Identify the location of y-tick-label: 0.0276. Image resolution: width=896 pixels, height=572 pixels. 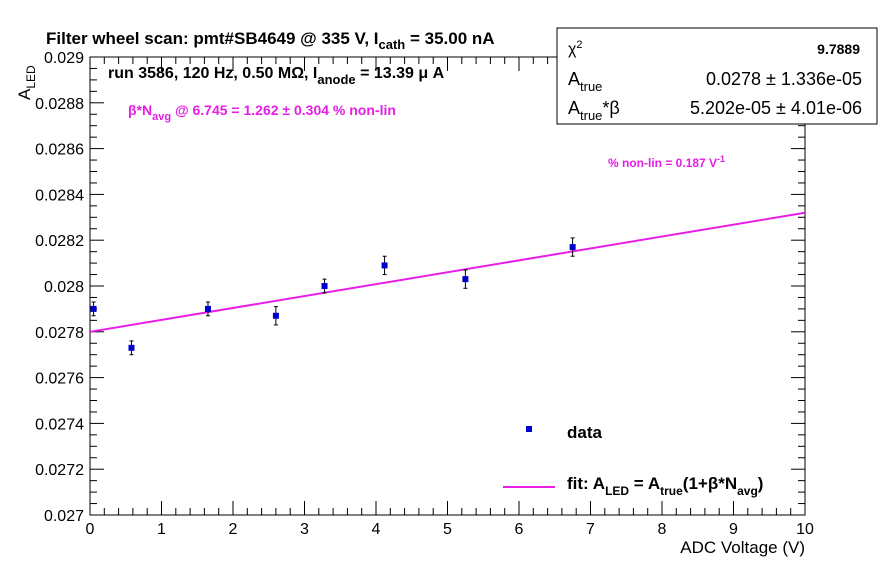
(59, 379).